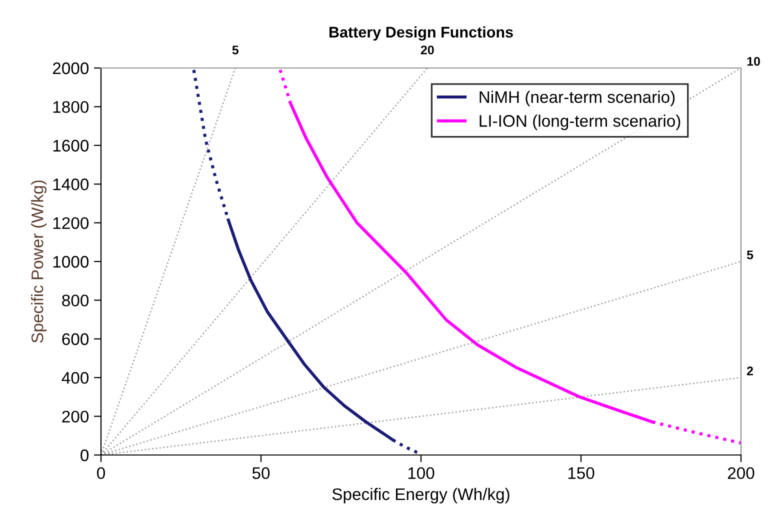  Describe the element at coordinates (39, 261) in the screenshot. I see `y-axis-title: Specific Power (W/kg)` at that location.